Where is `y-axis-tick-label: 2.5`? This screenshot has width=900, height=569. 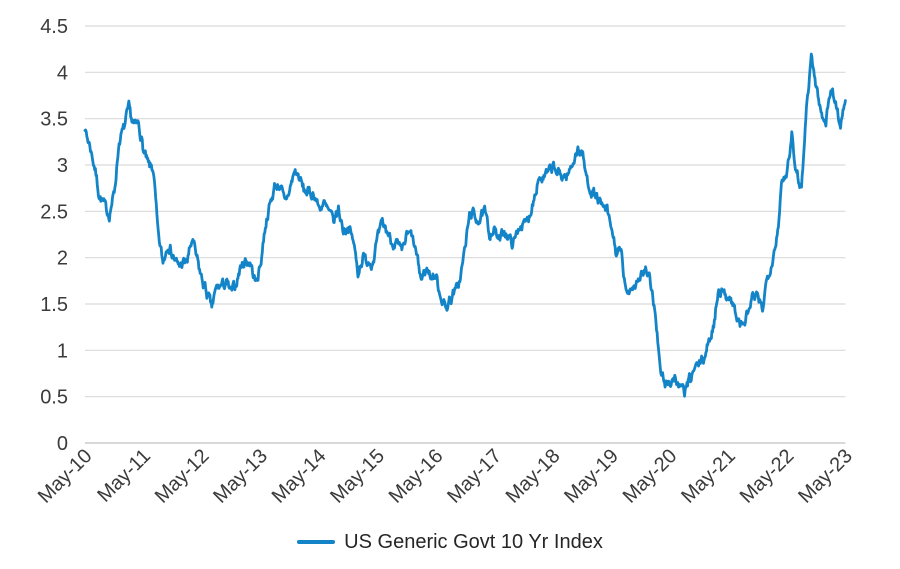 y-axis-tick-label: 2.5 is located at coordinates (54, 212).